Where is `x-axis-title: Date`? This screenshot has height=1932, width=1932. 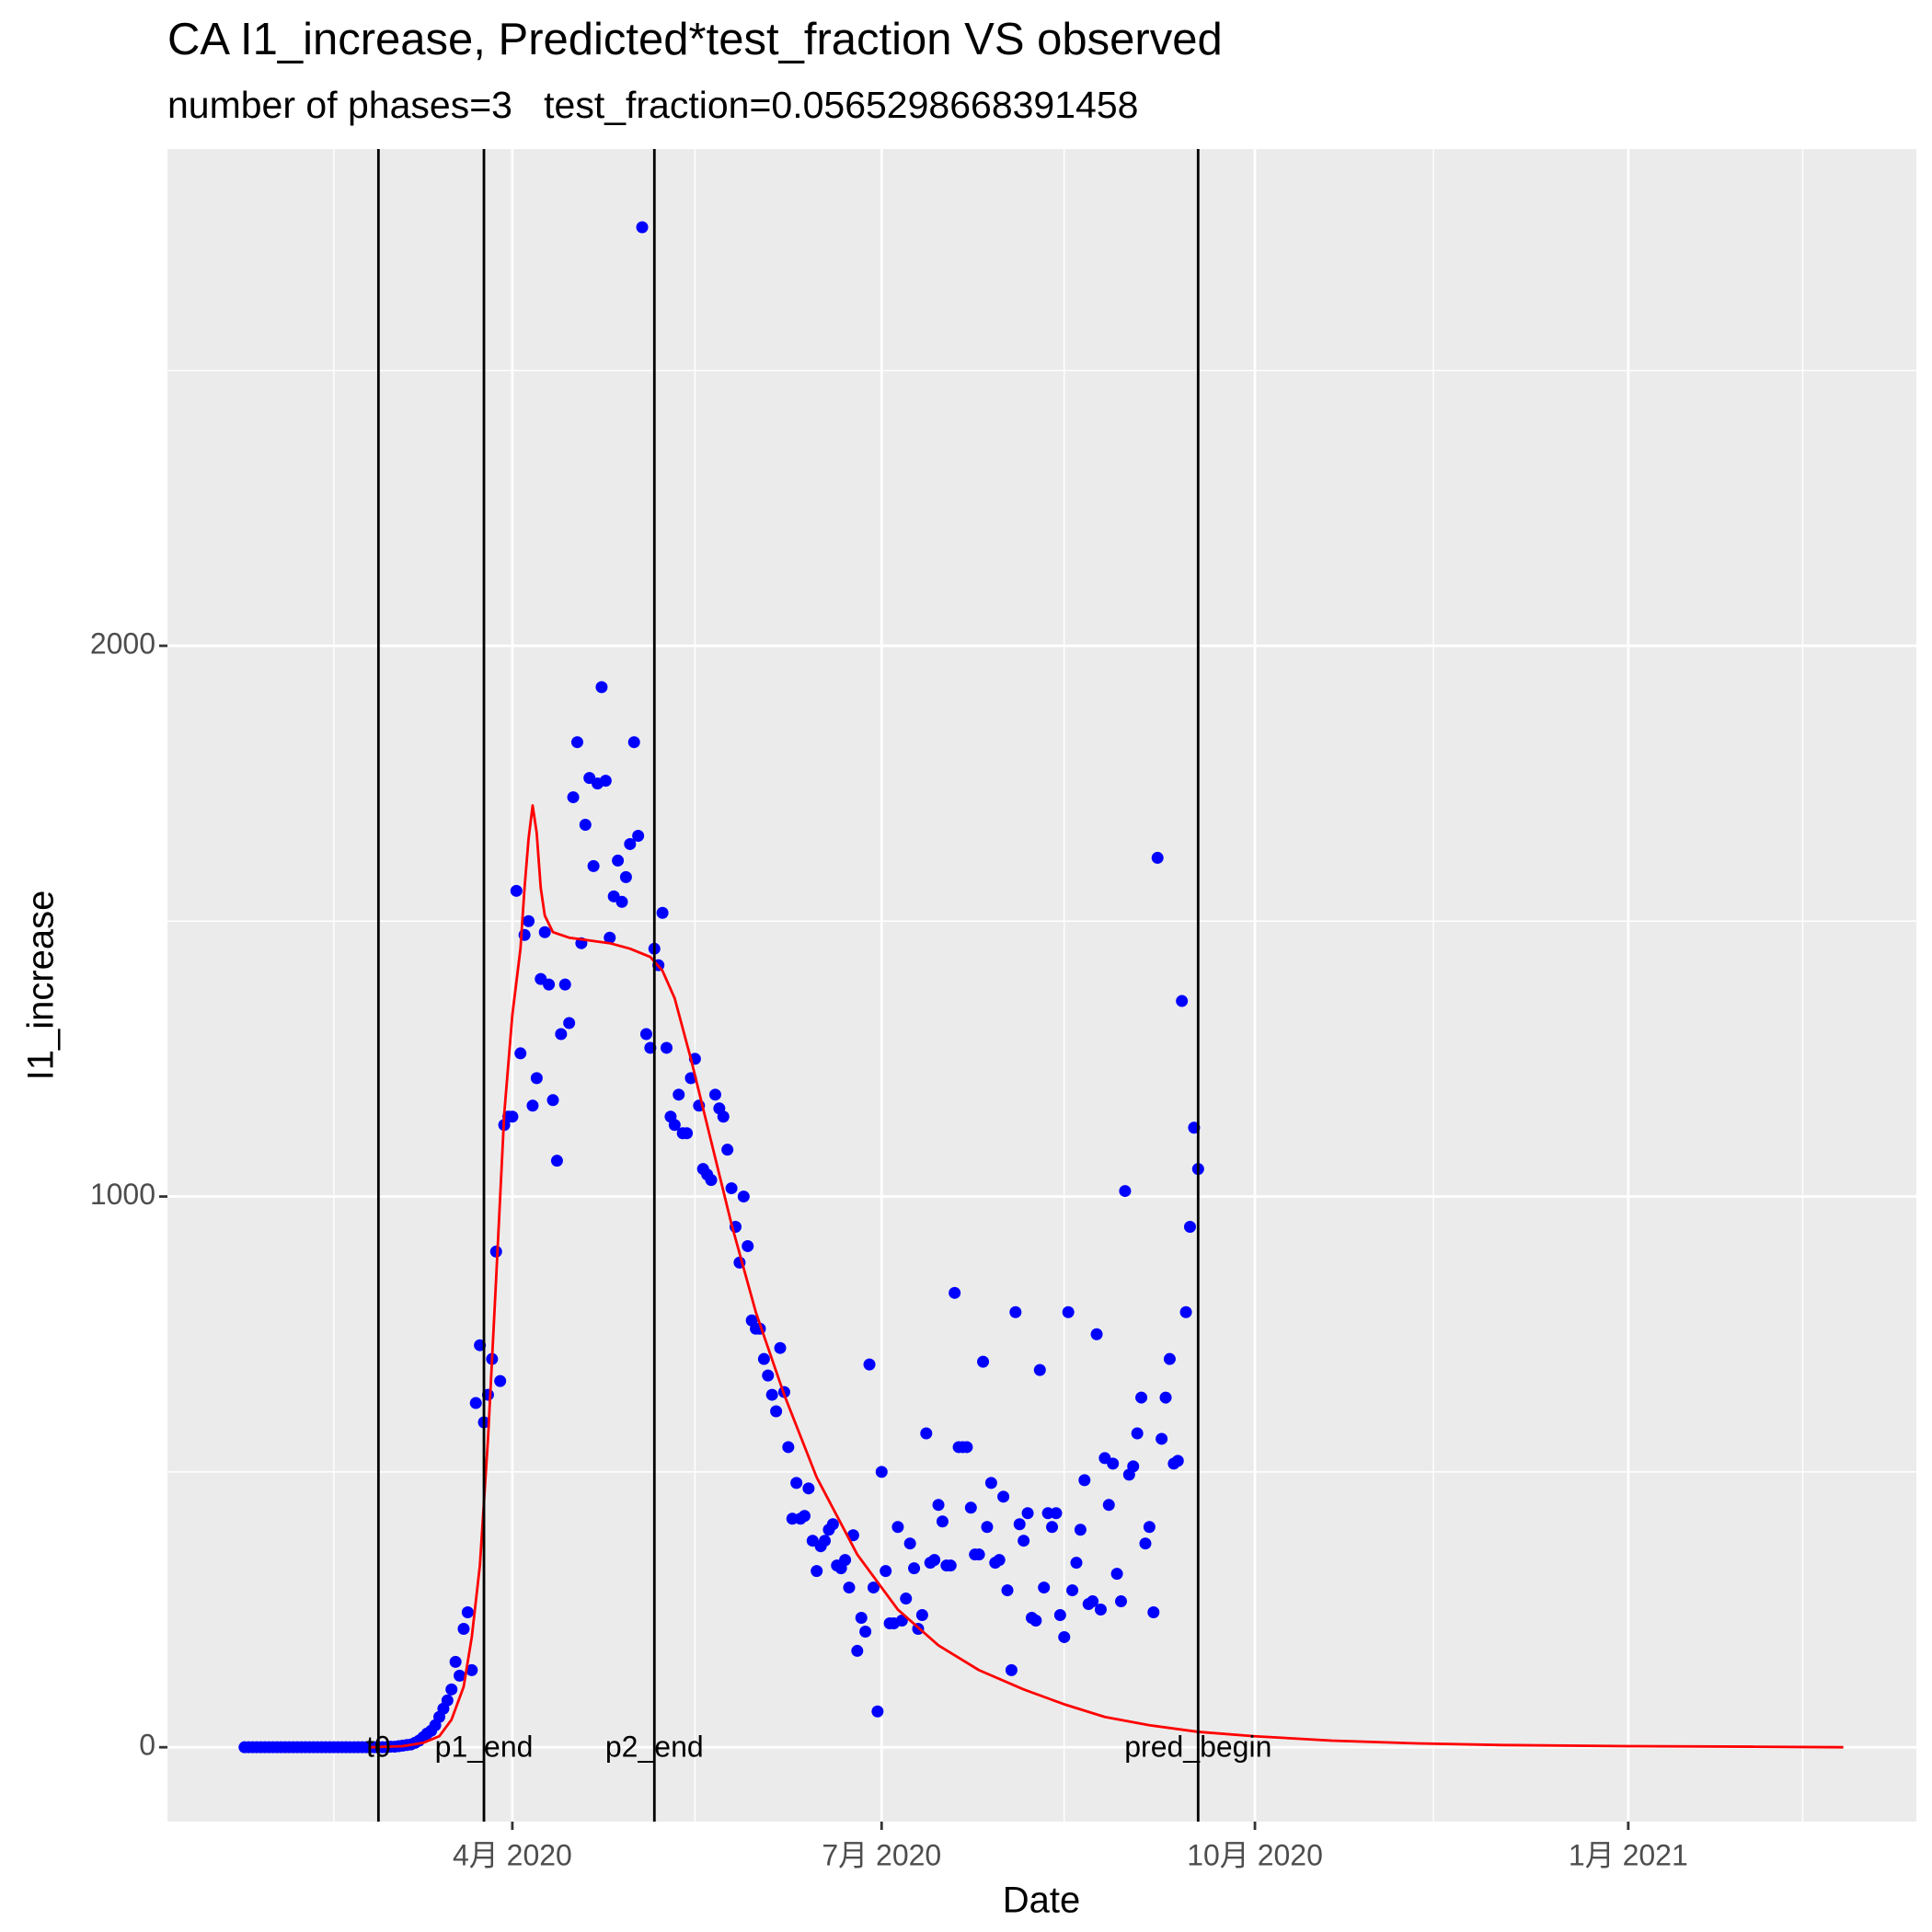
x-axis-title: Date is located at coordinates (1042, 1901).